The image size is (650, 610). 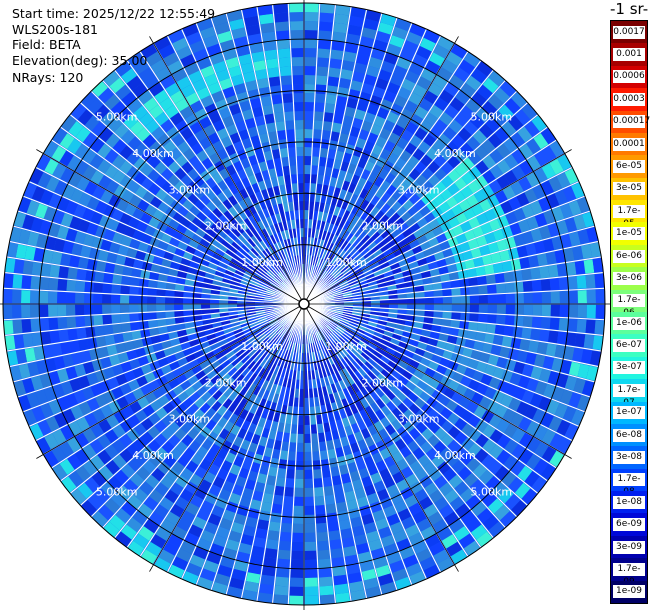 I want to click on colorbar-tick-label: 1e-07, so click(x=629, y=413).